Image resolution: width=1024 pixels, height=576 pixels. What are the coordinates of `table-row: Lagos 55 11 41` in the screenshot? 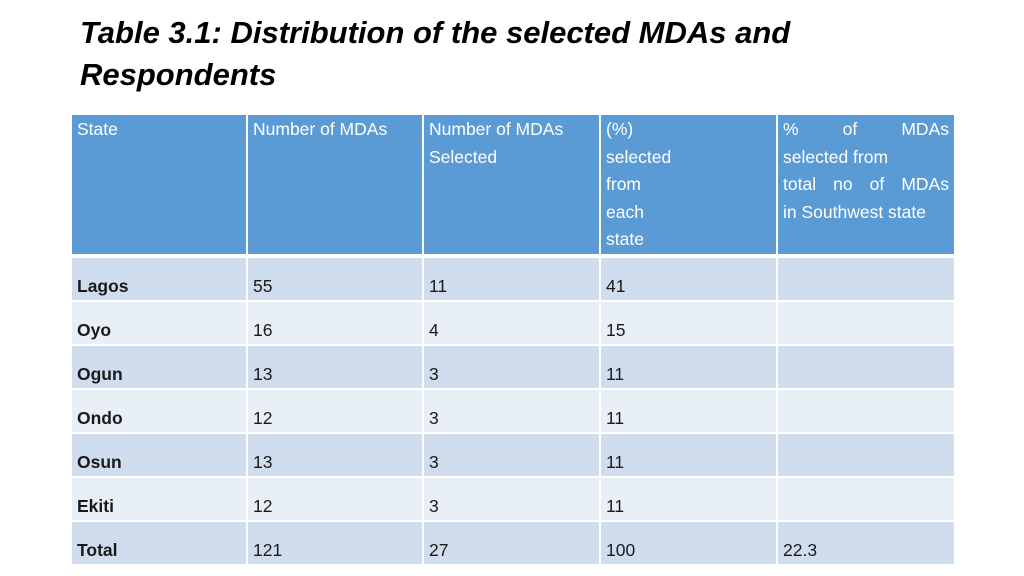 It's located at (513, 278).